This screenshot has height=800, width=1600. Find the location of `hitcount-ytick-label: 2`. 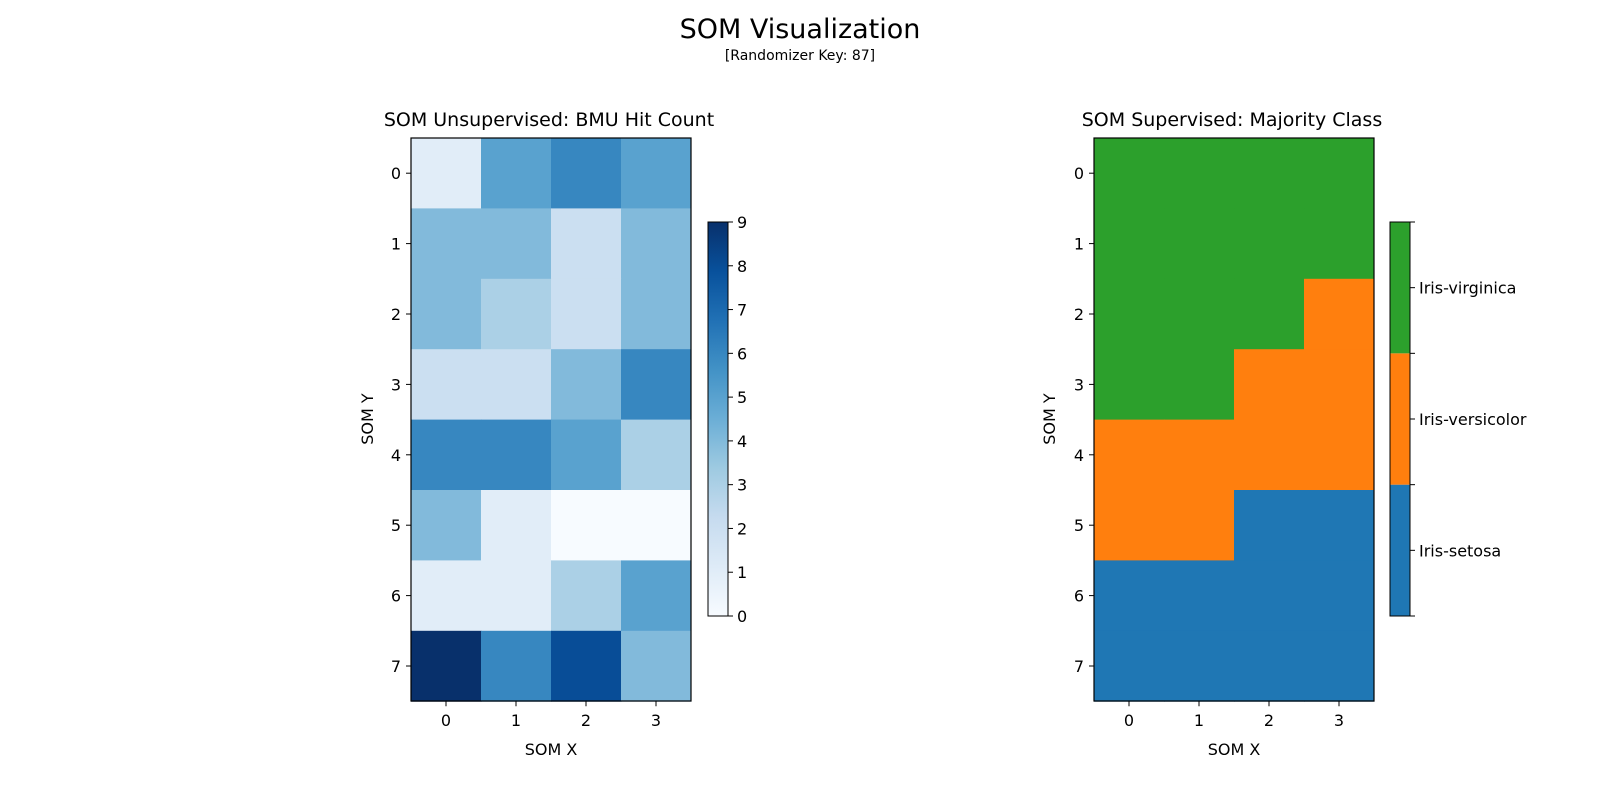

hitcount-ytick-label: 2 is located at coordinates (396, 314).